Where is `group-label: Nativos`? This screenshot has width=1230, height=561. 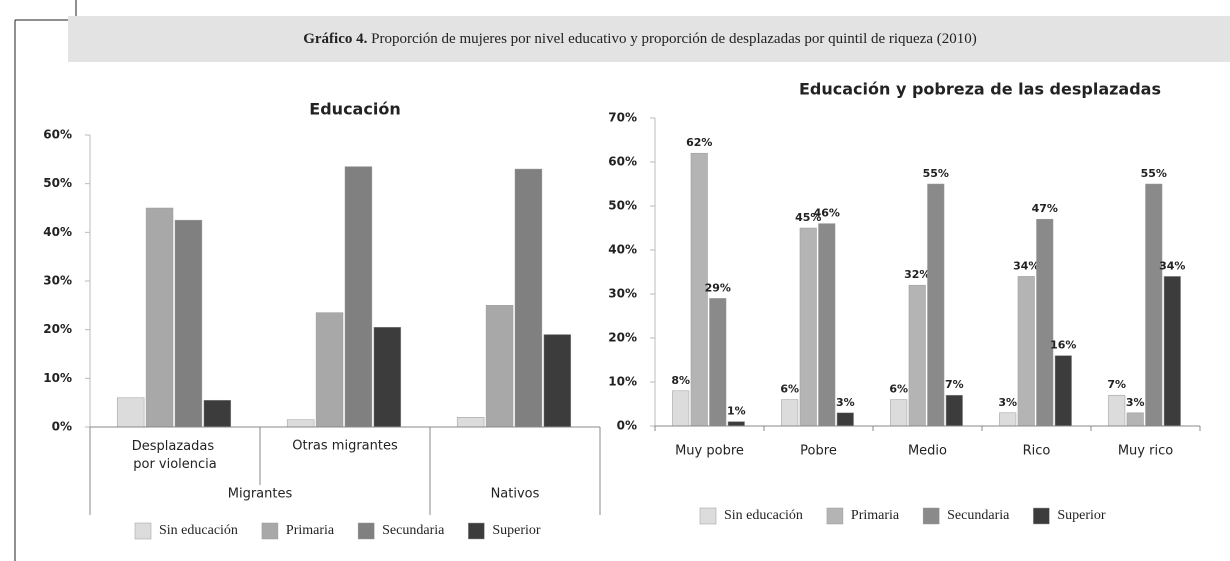
group-label: Nativos is located at coordinates (515, 494).